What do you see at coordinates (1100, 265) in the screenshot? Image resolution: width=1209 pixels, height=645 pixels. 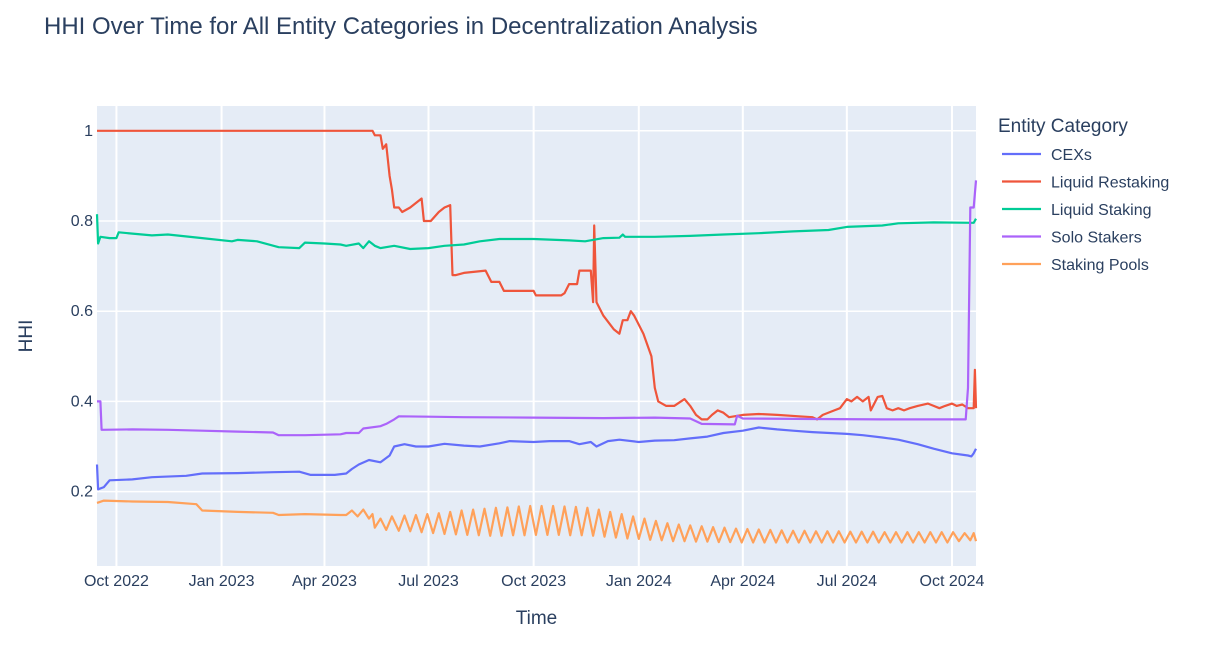 I see `legend-label: Staking Pools` at bounding box center [1100, 265].